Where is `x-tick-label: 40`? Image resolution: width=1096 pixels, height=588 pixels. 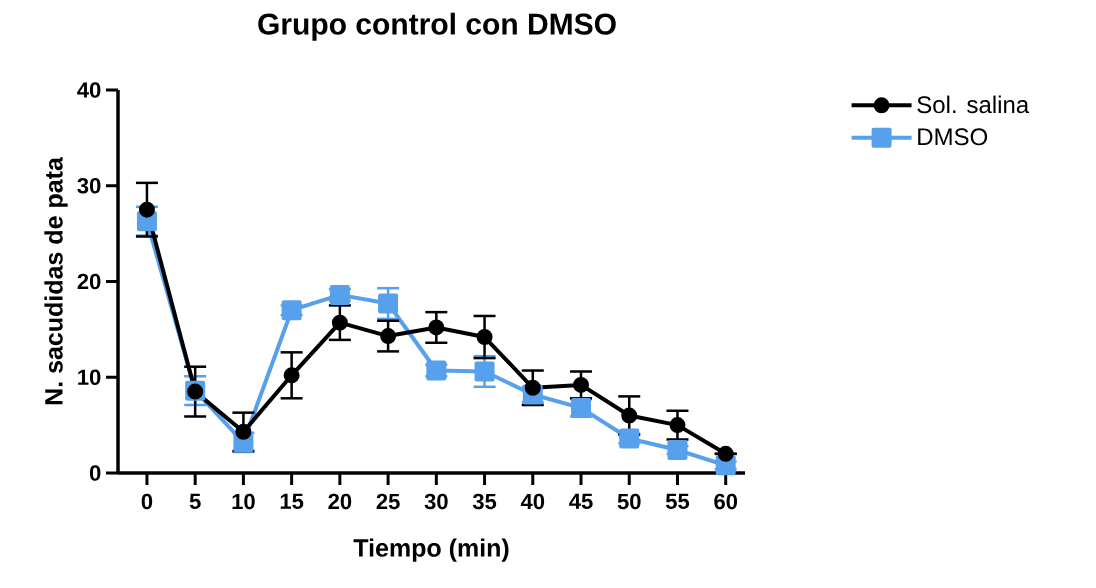
x-tick-label: 40 is located at coordinates (532, 501).